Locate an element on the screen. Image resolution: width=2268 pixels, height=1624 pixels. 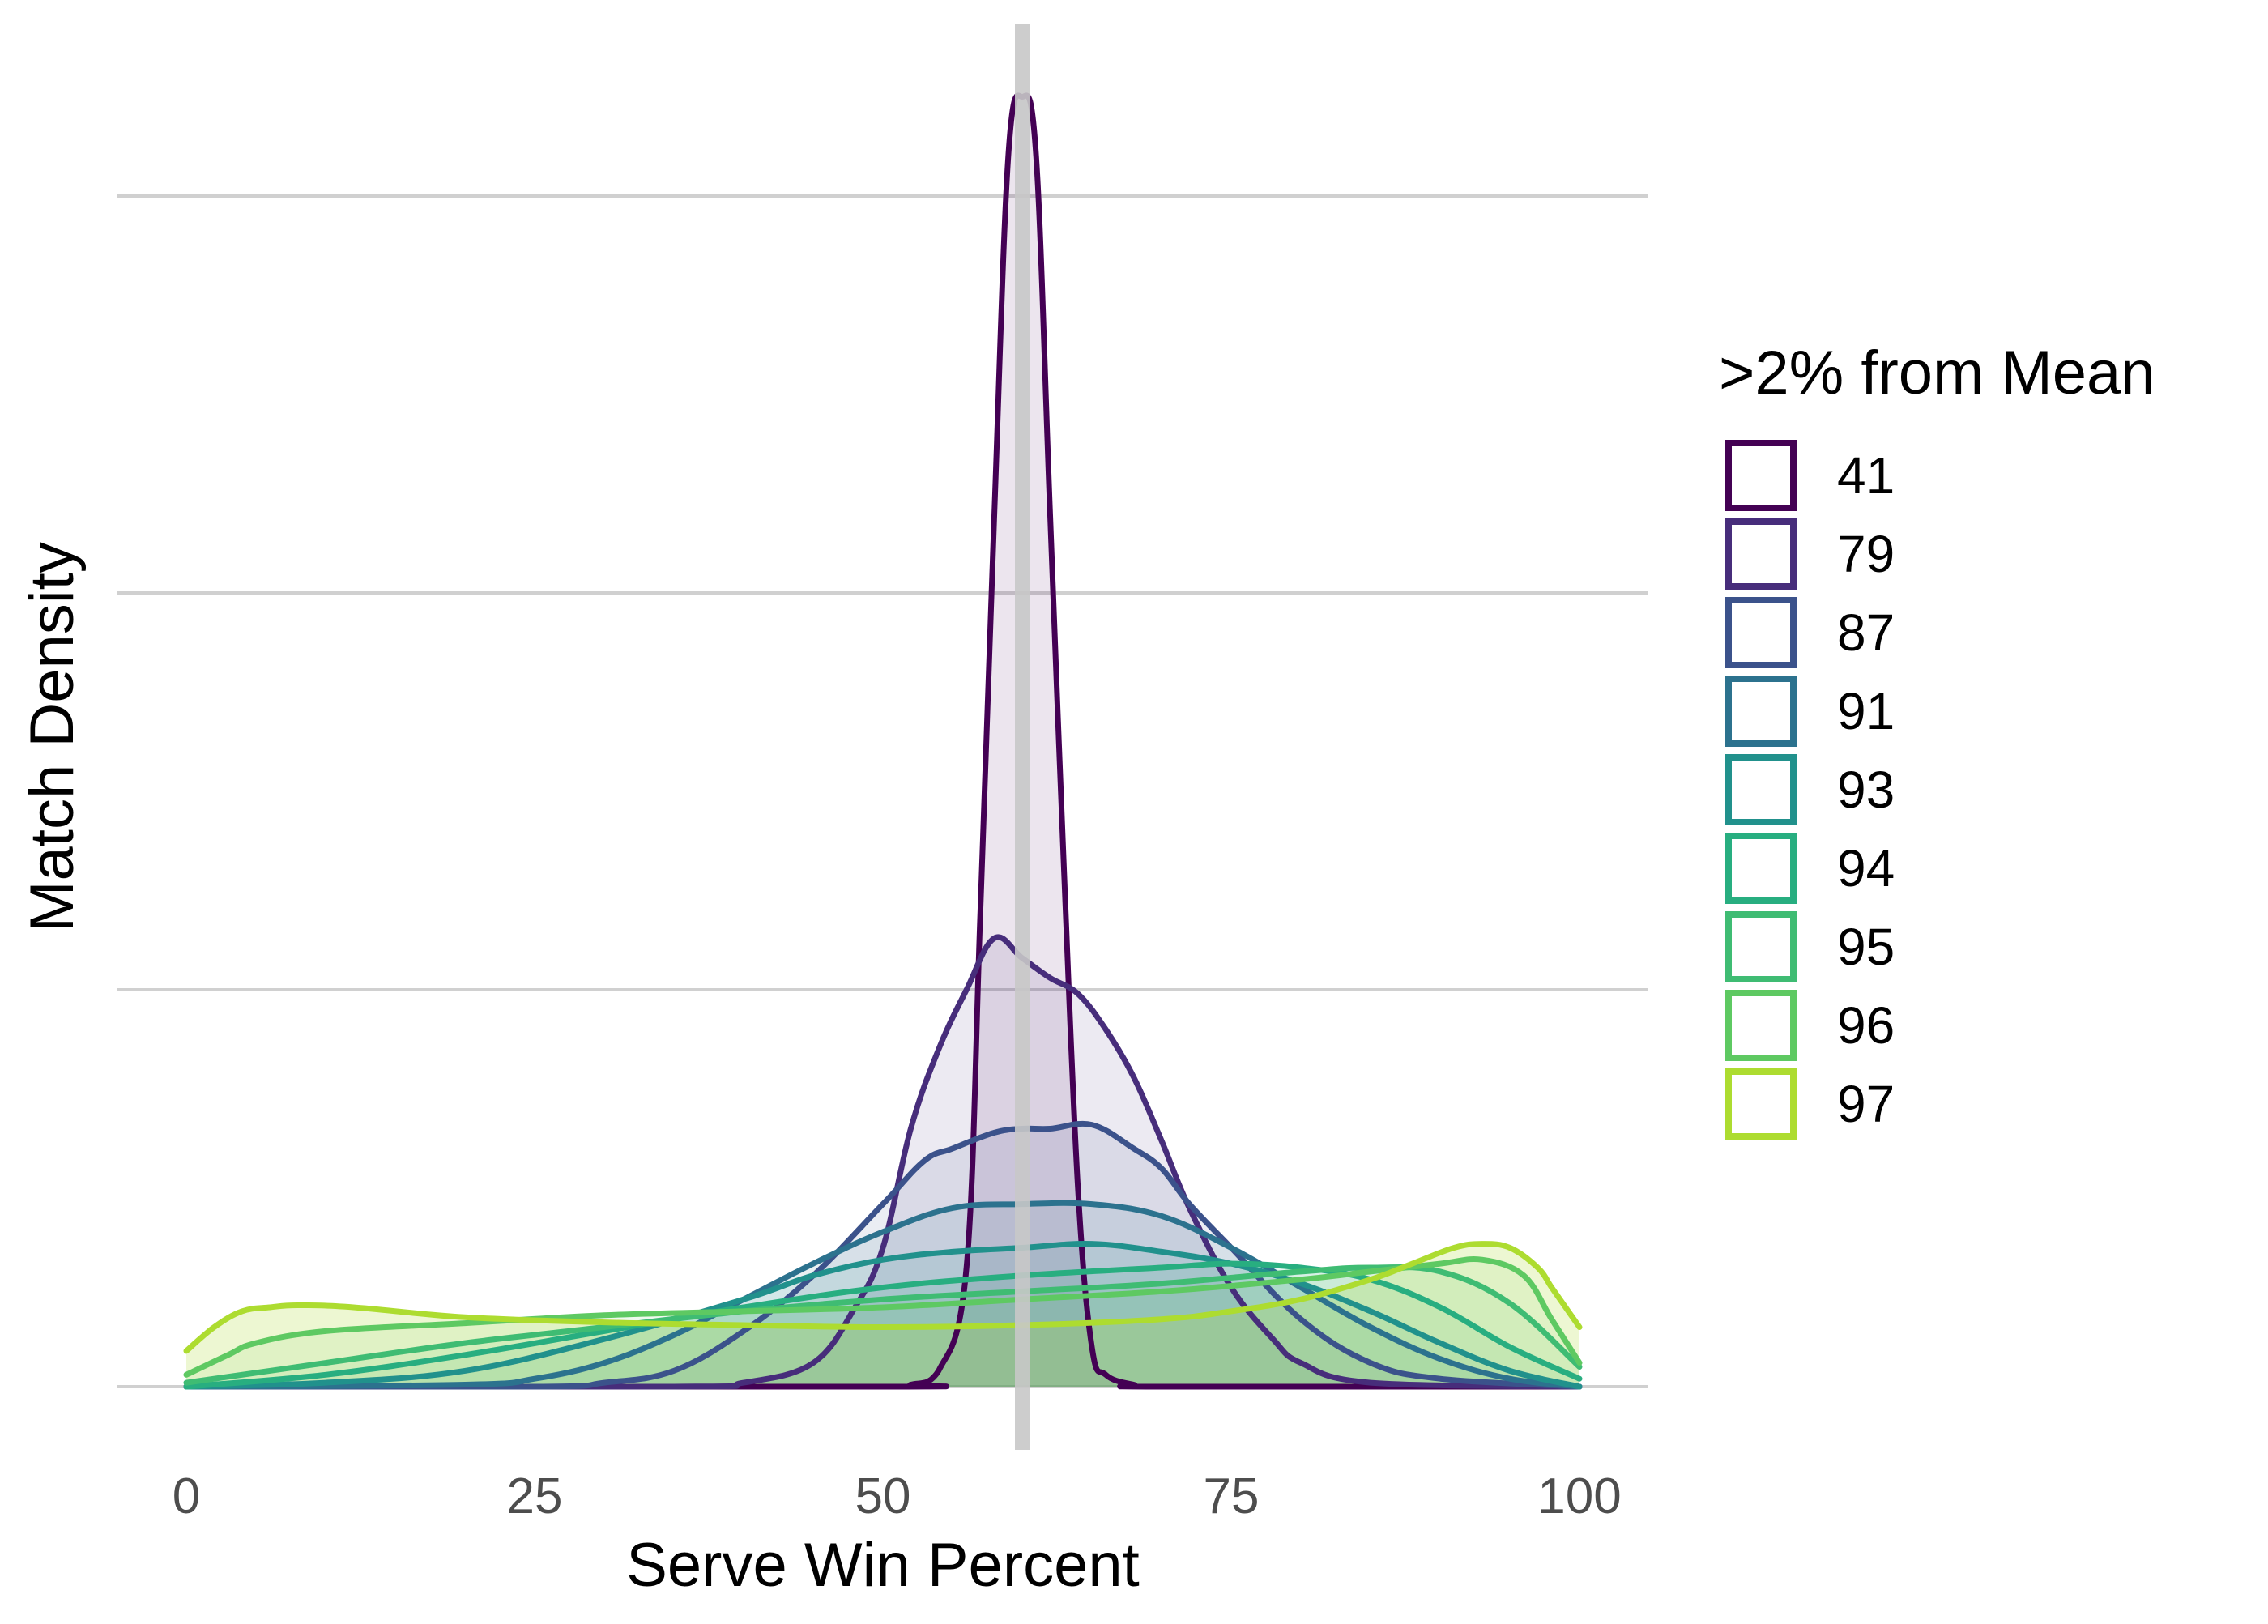
x-tick-label-25: 25 is located at coordinates (535, 1496).